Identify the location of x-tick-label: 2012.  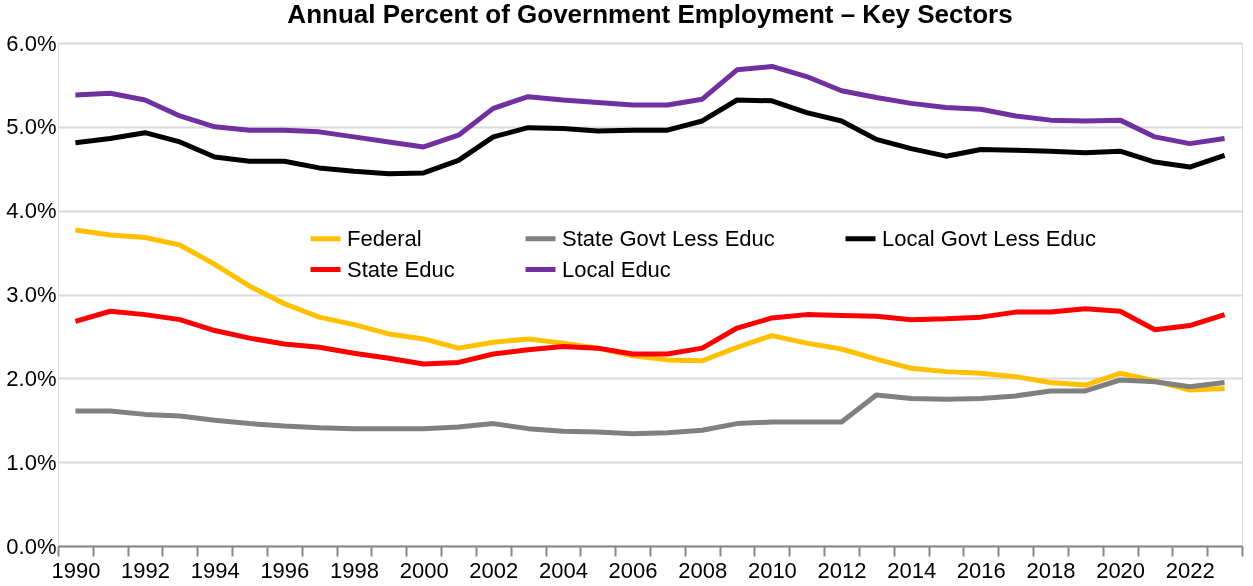
(842, 570).